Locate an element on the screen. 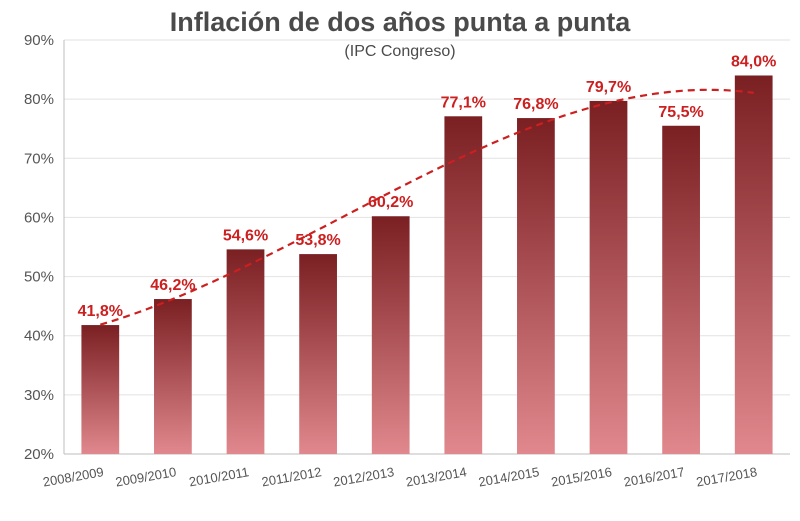 The width and height of the screenshot is (800, 521). data-label: 54,6% is located at coordinates (245, 235).